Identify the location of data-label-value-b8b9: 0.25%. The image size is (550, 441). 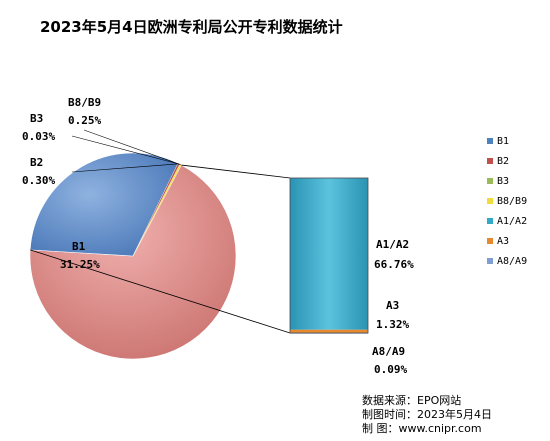
(84, 120).